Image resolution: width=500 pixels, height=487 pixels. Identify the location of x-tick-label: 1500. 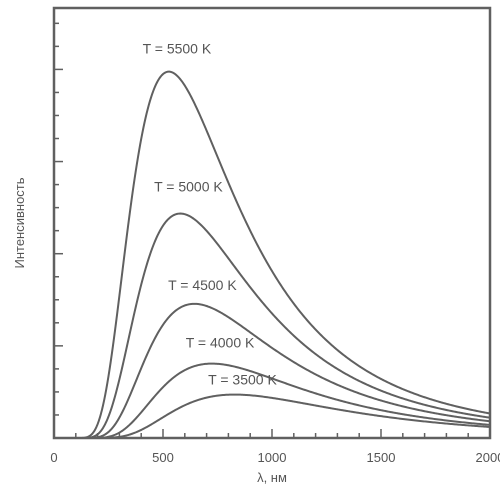
(381, 457).